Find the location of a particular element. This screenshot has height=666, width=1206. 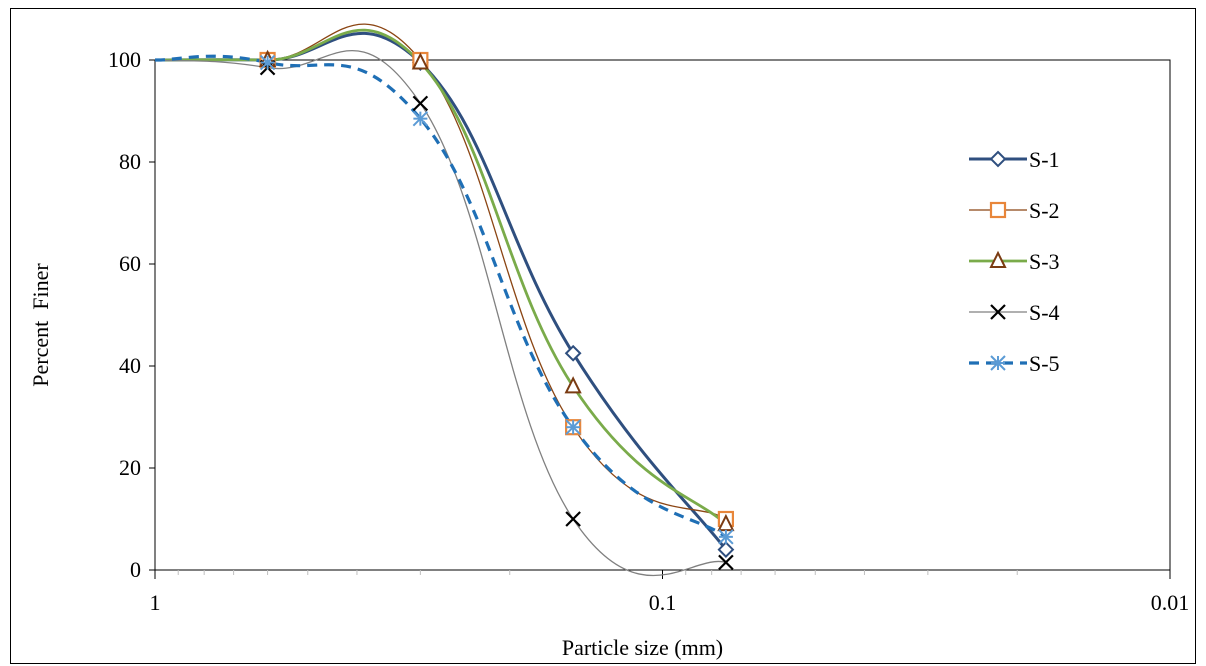

y-tick-label: 60 is located at coordinates (130, 263).